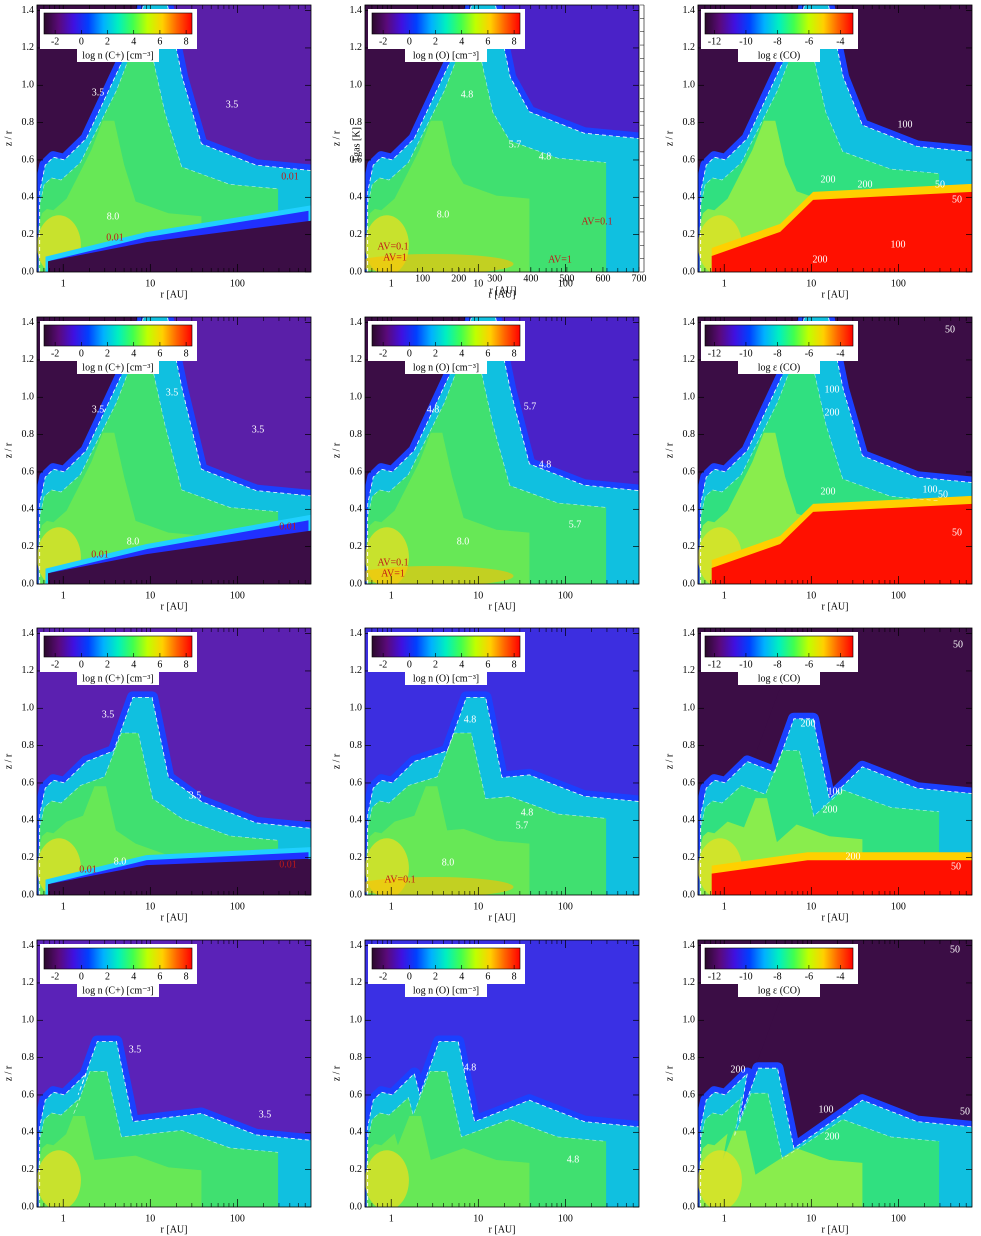 This screenshot has width=981, height=1236. What do you see at coordinates (689, 10) in the screenshot?
I see `y-tick-label: 1.4` at bounding box center [689, 10].